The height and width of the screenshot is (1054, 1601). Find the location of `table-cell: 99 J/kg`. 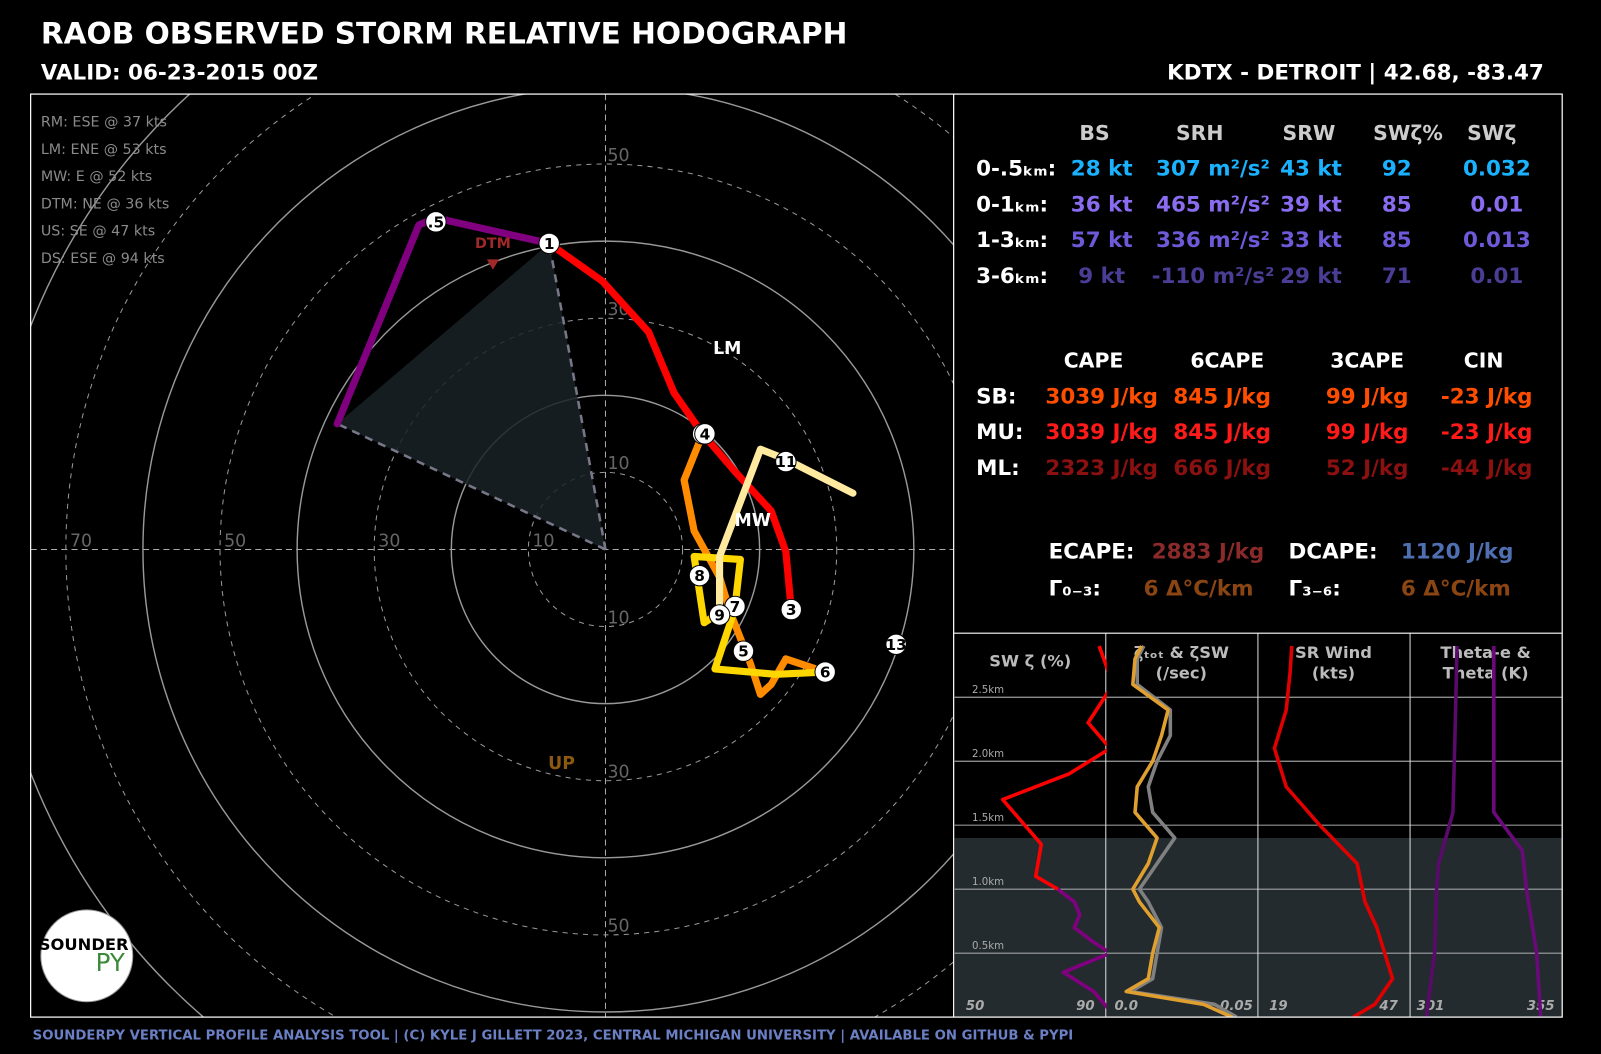

table-cell: 99 J/kg is located at coordinates (1367, 396).